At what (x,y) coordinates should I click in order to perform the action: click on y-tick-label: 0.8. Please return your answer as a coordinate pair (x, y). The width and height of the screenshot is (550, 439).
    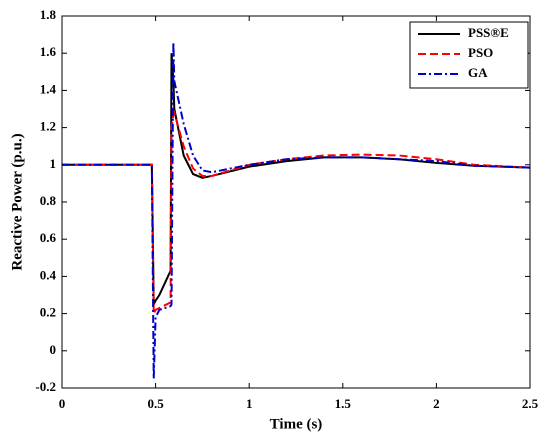
    Looking at the image, I should click on (48, 200).